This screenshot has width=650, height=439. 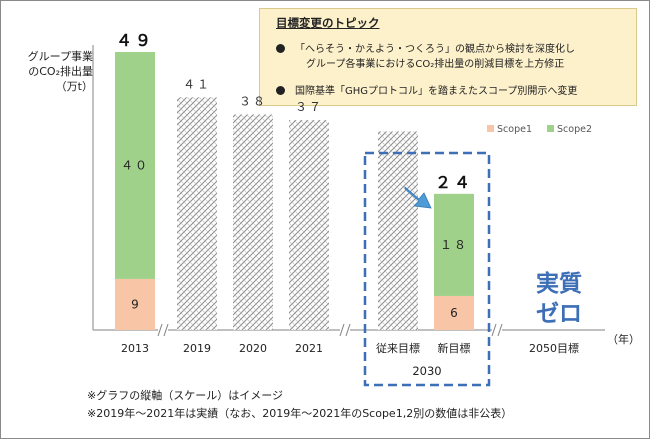 I want to click on legend-label-scope1: Scope1, so click(x=514, y=129).